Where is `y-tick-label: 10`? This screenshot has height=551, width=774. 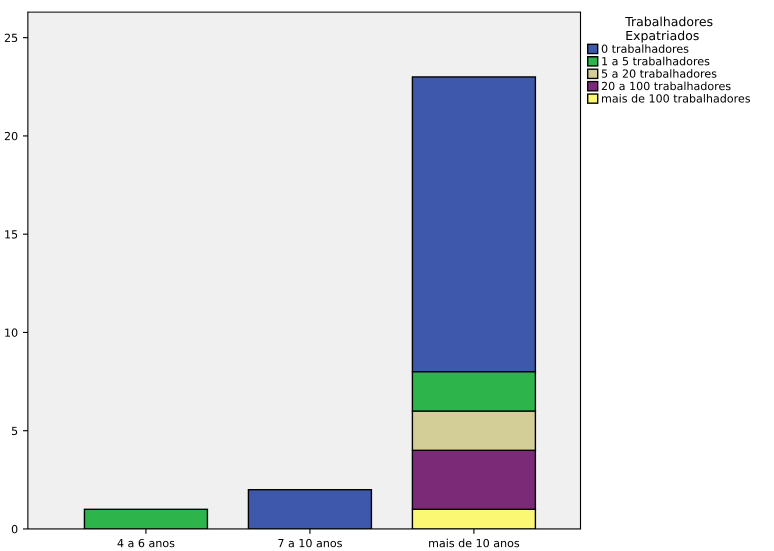
y-tick-label: 10 is located at coordinates (11, 332).